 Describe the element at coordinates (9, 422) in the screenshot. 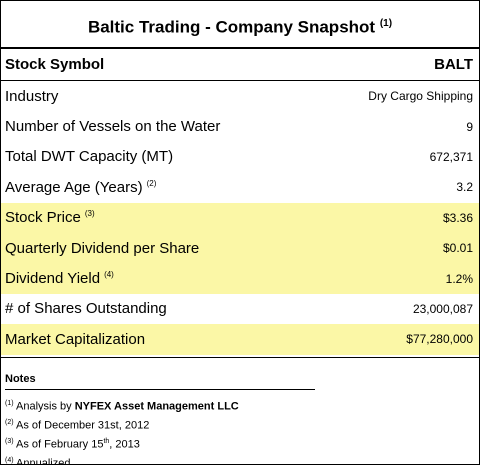

I see `note-marker: (2)` at that location.